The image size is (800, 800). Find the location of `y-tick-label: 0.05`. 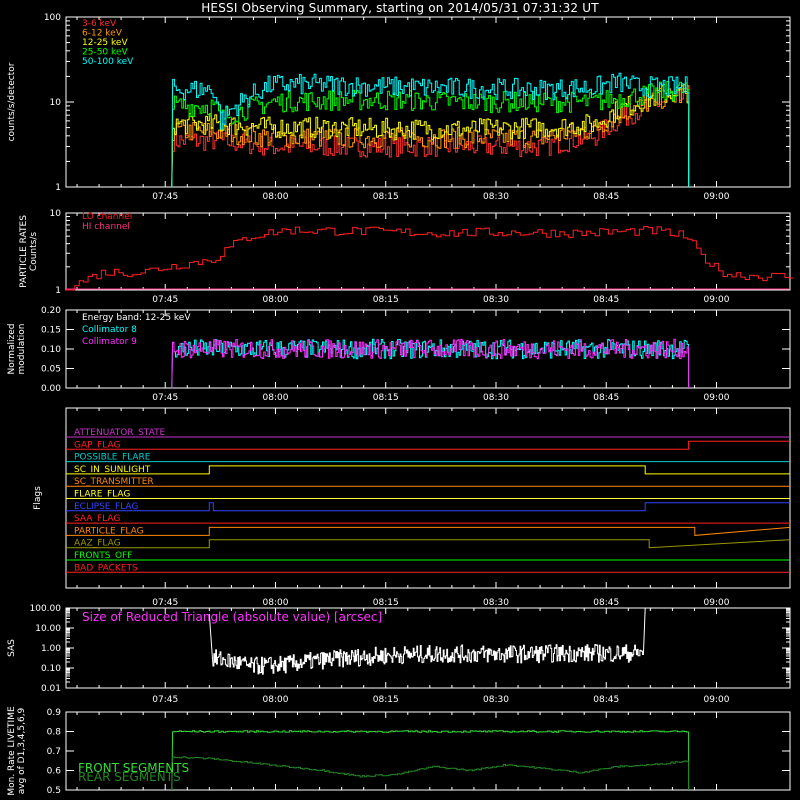

y-tick-label: 0.05 is located at coordinates (51, 370).